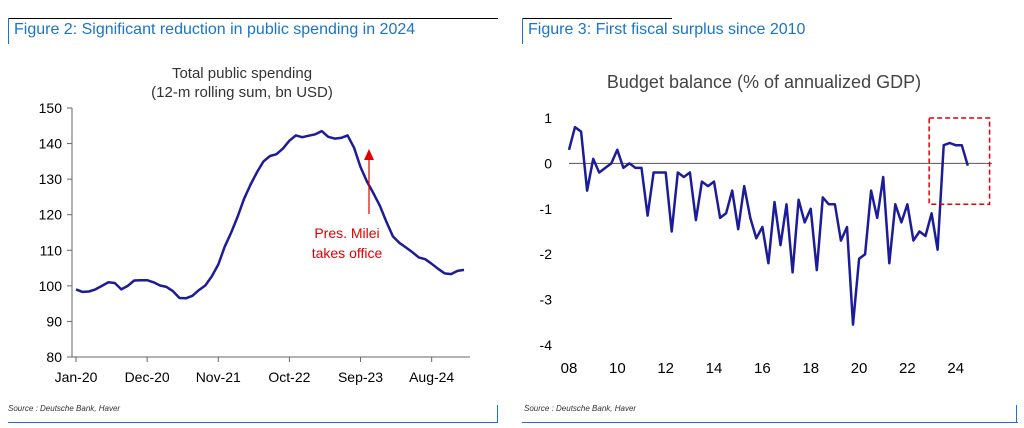 The image size is (1024, 428). What do you see at coordinates (959, 161) in the screenshot?
I see `highlight-box` at bounding box center [959, 161].